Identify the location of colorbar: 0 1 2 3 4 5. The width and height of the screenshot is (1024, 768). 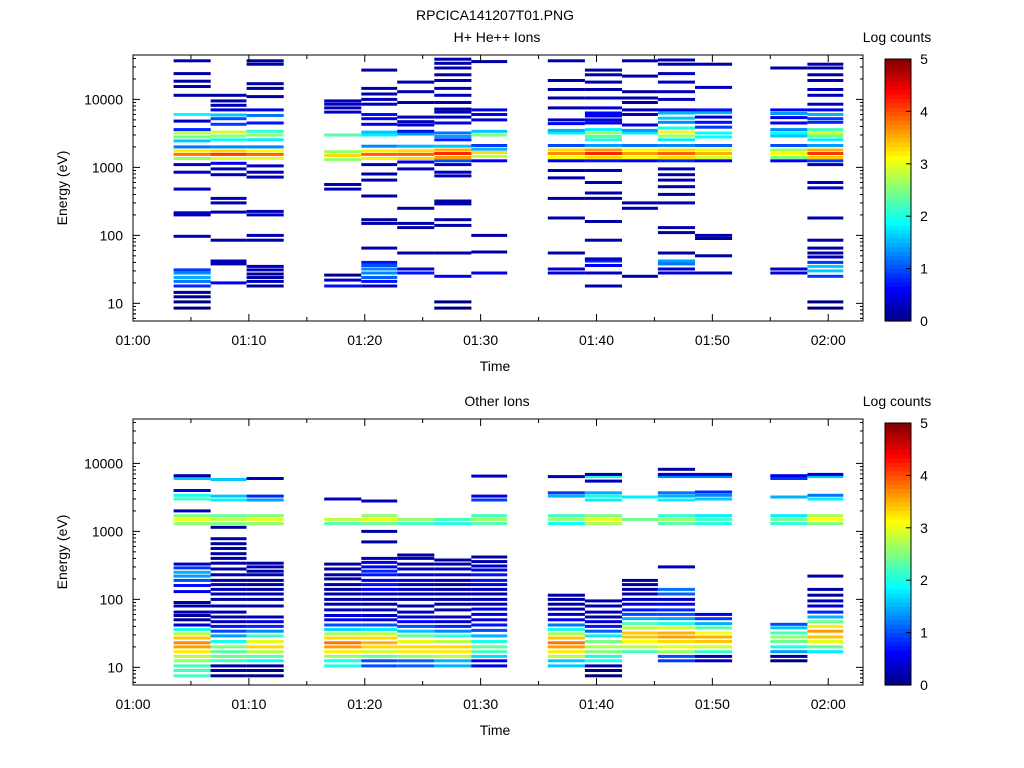
(906, 190).